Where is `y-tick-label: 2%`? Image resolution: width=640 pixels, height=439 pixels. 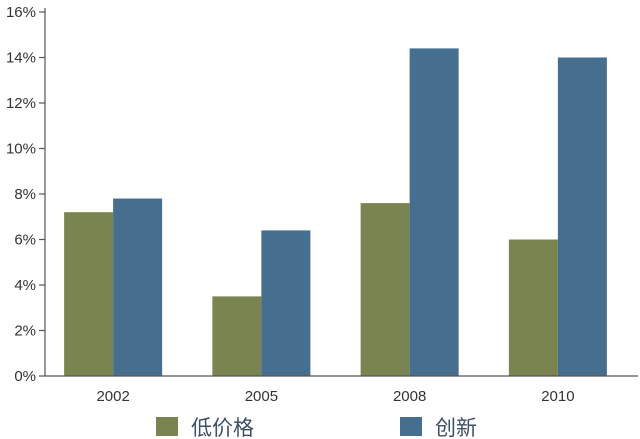 y-tick-label: 2% is located at coordinates (25, 331).